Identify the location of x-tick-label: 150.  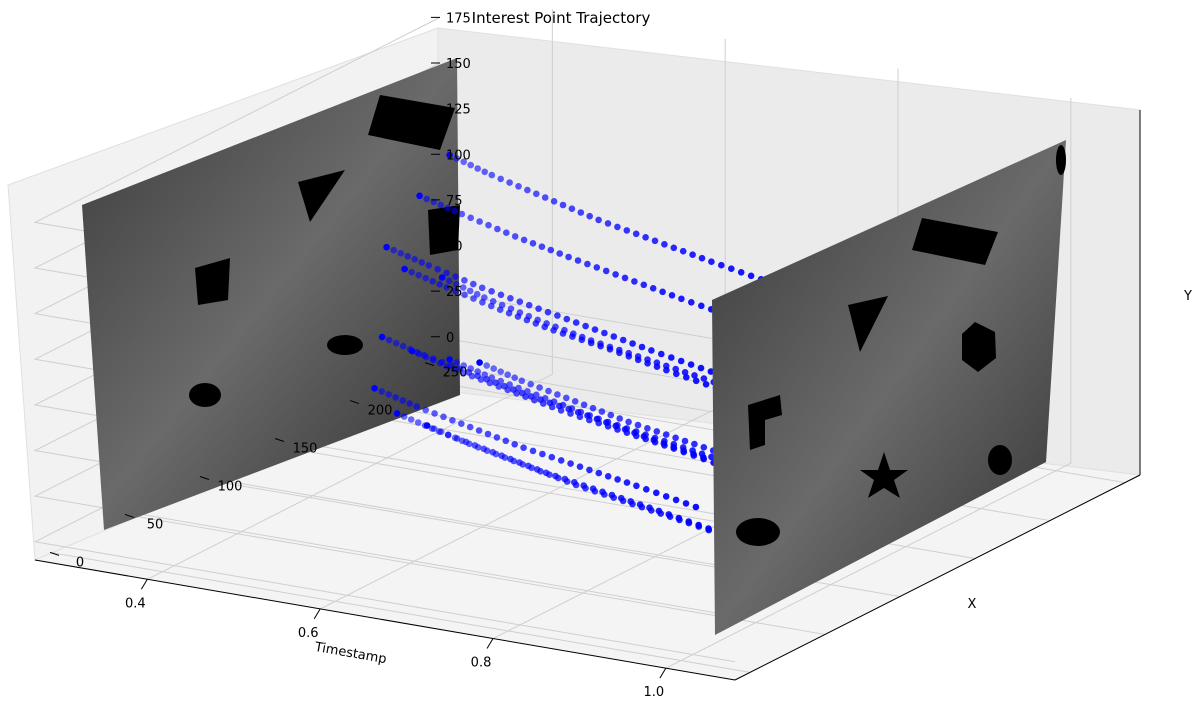
(305, 449).